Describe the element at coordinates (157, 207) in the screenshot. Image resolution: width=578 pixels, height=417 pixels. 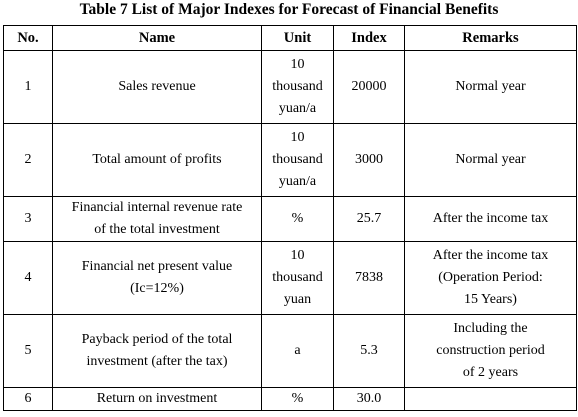
I see `cell-name-line: Financial internal revenue rate` at that location.